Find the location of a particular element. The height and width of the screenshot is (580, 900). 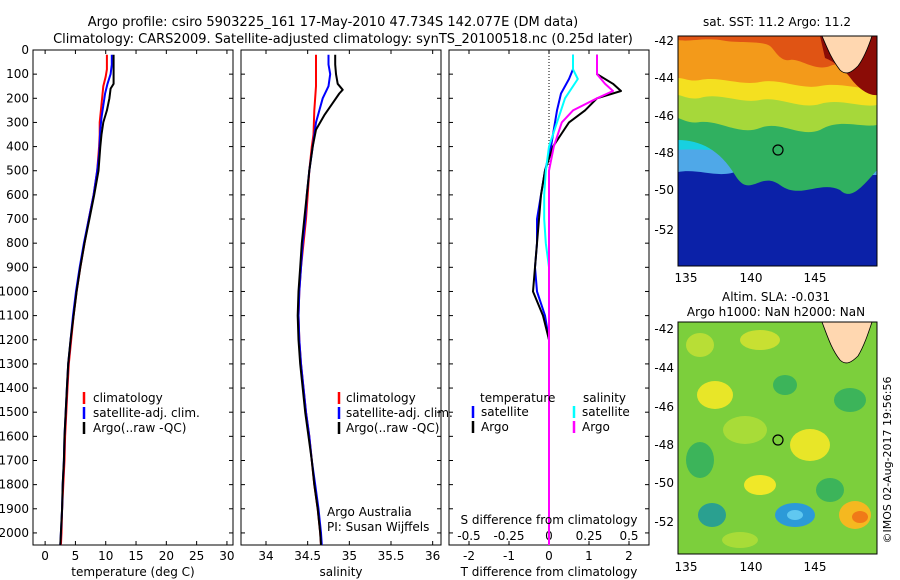

y-tick-label: 1100 is located at coordinates (14, 316).